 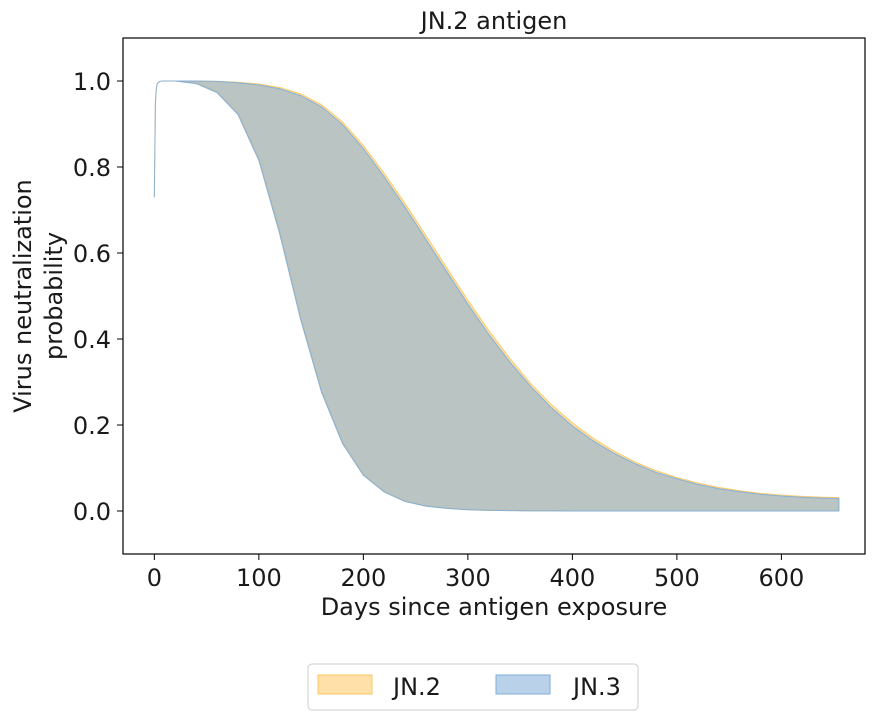 What do you see at coordinates (345, 684) in the screenshot?
I see `legend-swatch-jn2` at bounding box center [345, 684].